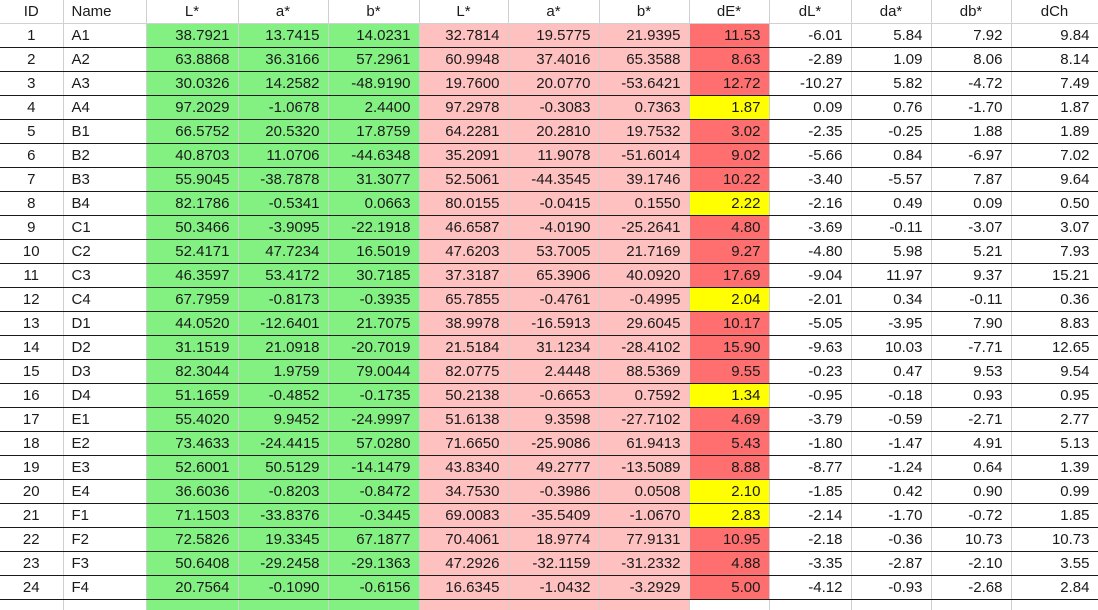 The image size is (1098, 610). Describe the element at coordinates (463, 372) in the screenshot. I see `cell-sample-l: 82.0775` at that location.